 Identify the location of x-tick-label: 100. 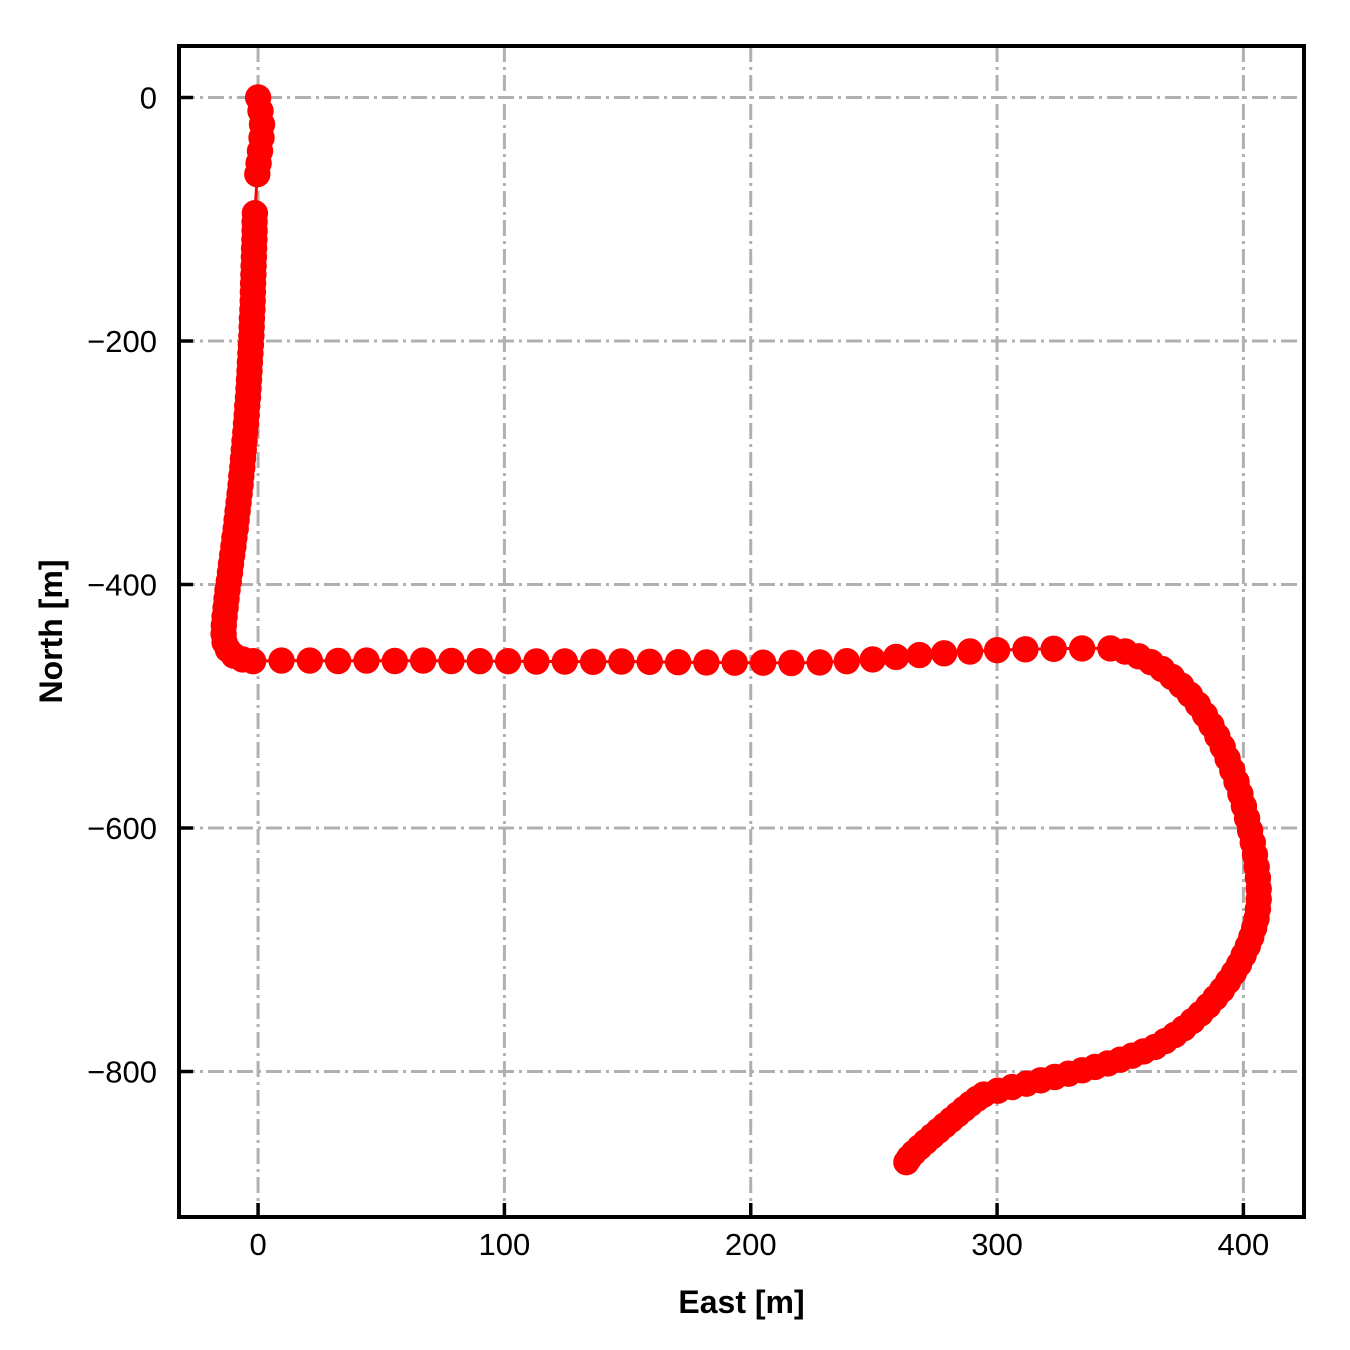
(505, 1244).